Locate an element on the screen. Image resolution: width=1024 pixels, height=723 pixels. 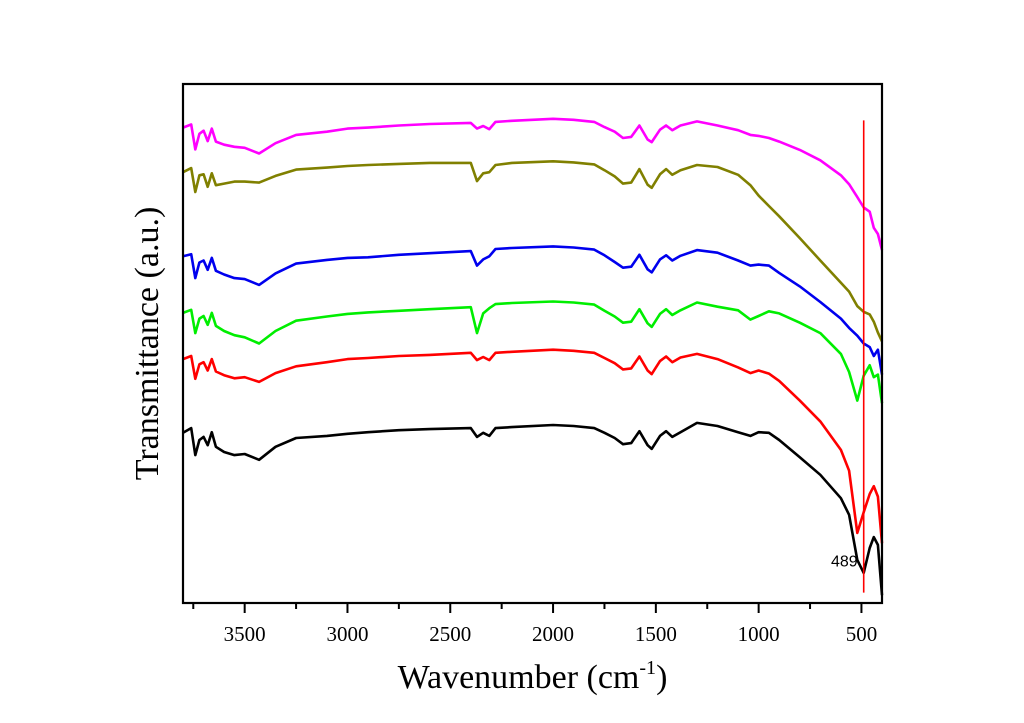
y-axis-title: Transmittance (a.u.) is located at coordinates (147, 344).